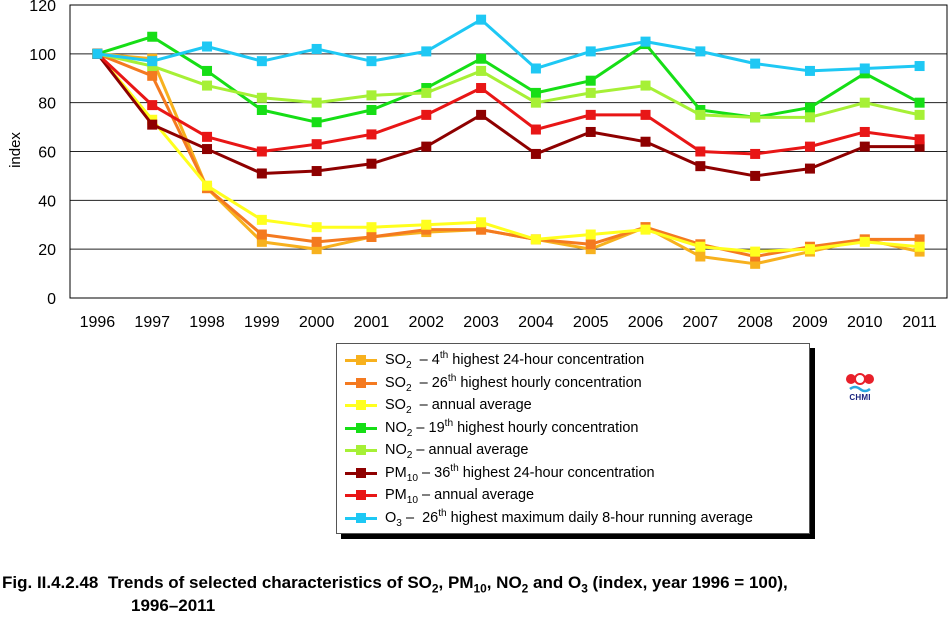 Image resolution: width=950 pixels, height=617 pixels. I want to click on x-tick-label: 2005, so click(591, 322).